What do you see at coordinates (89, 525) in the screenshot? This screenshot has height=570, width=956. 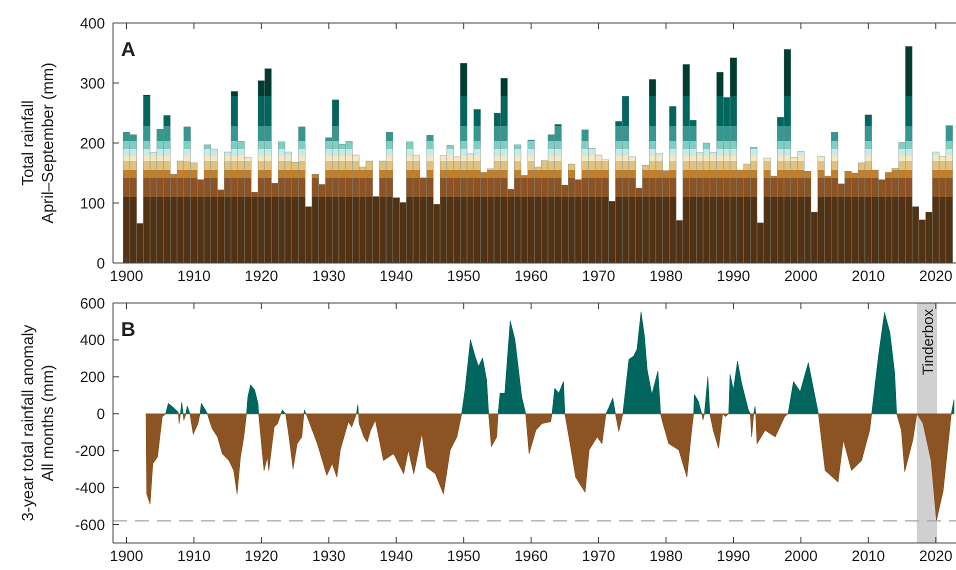 I see `y-tick-label: -600` at bounding box center [89, 525].